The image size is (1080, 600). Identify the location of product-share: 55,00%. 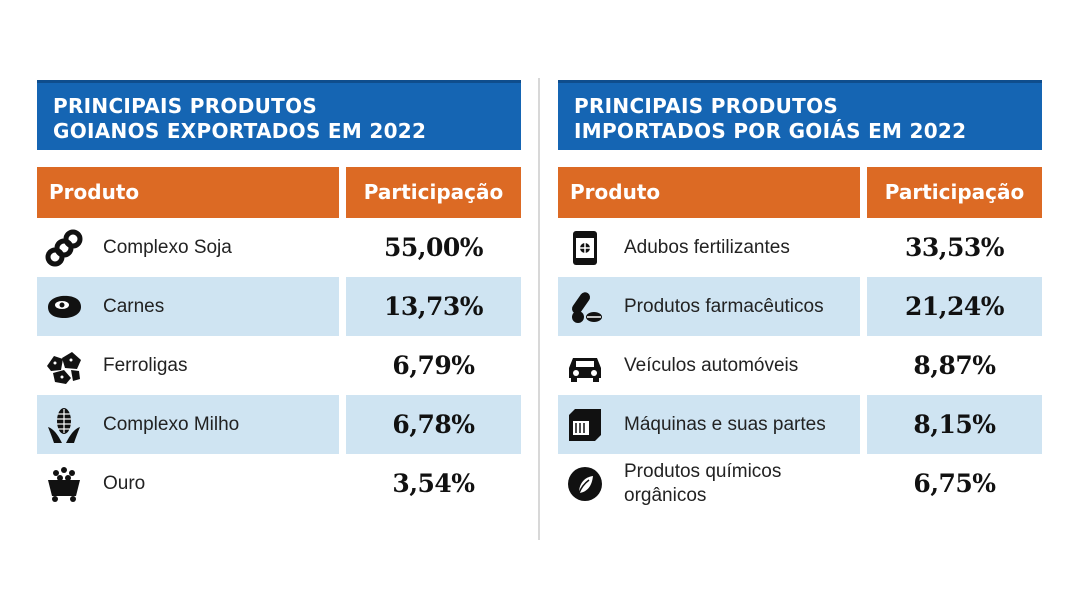
(433, 247).